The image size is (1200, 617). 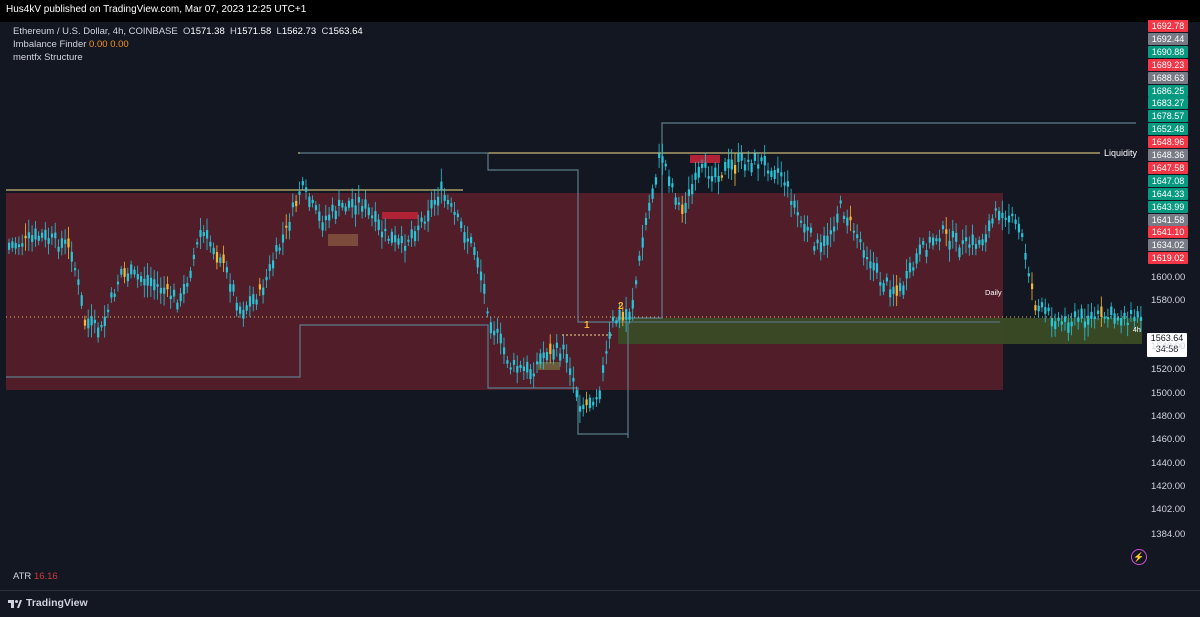 What do you see at coordinates (1168, 509) in the screenshot?
I see `price-axis-label: 1402.00` at bounding box center [1168, 509].